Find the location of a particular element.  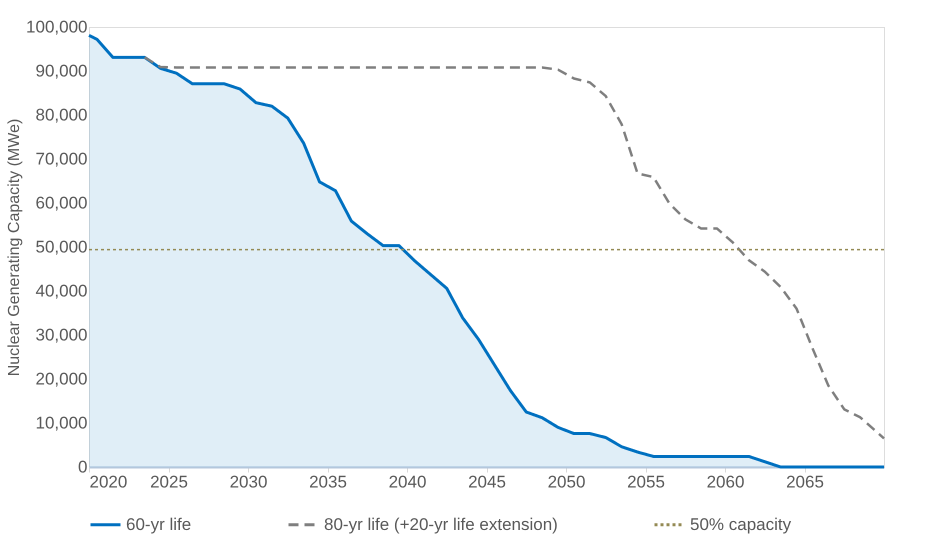

legend-label: 50% capacity is located at coordinates (741, 524).